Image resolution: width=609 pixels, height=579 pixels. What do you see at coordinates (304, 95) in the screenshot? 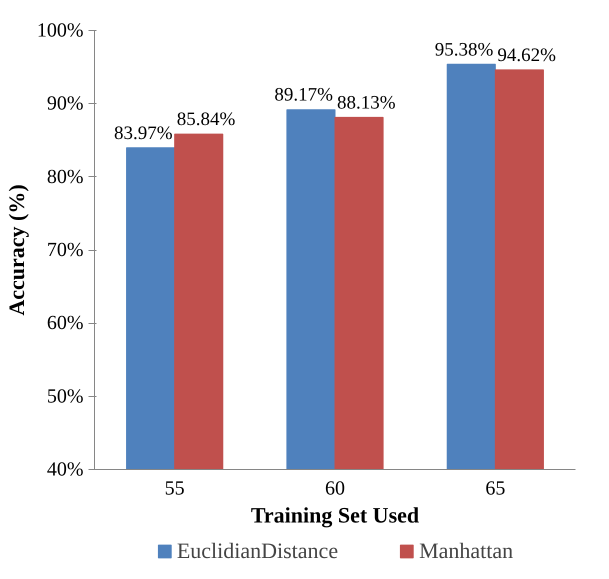
I see `data-label: 89.17%` at bounding box center [304, 95].